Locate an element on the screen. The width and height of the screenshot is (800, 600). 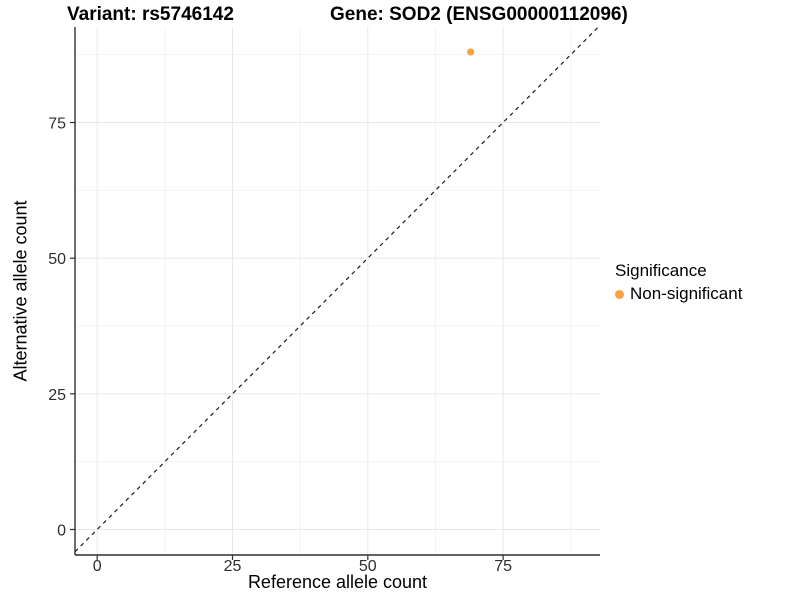
x-axis-title: Reference allele count is located at coordinates (337, 582).